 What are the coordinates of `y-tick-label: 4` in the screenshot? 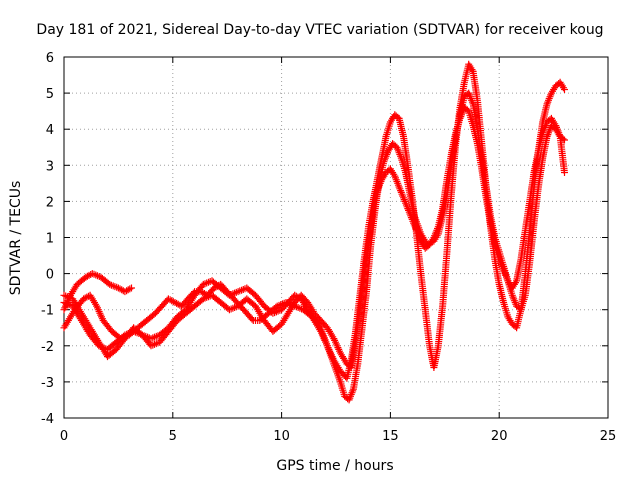 It's located at (50, 130).